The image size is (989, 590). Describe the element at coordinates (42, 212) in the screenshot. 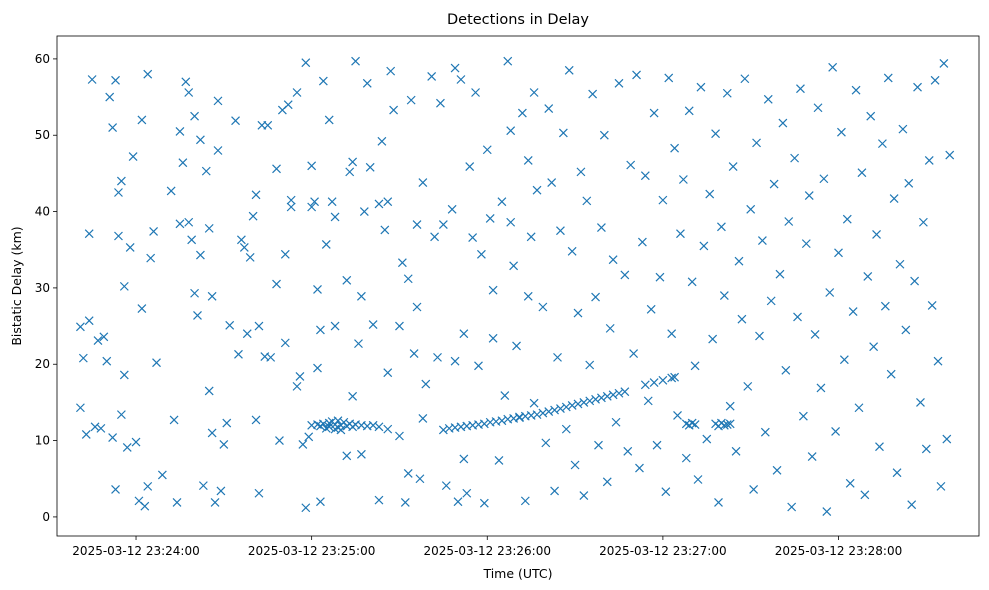

I see `y-tick-label: 40` at that location.